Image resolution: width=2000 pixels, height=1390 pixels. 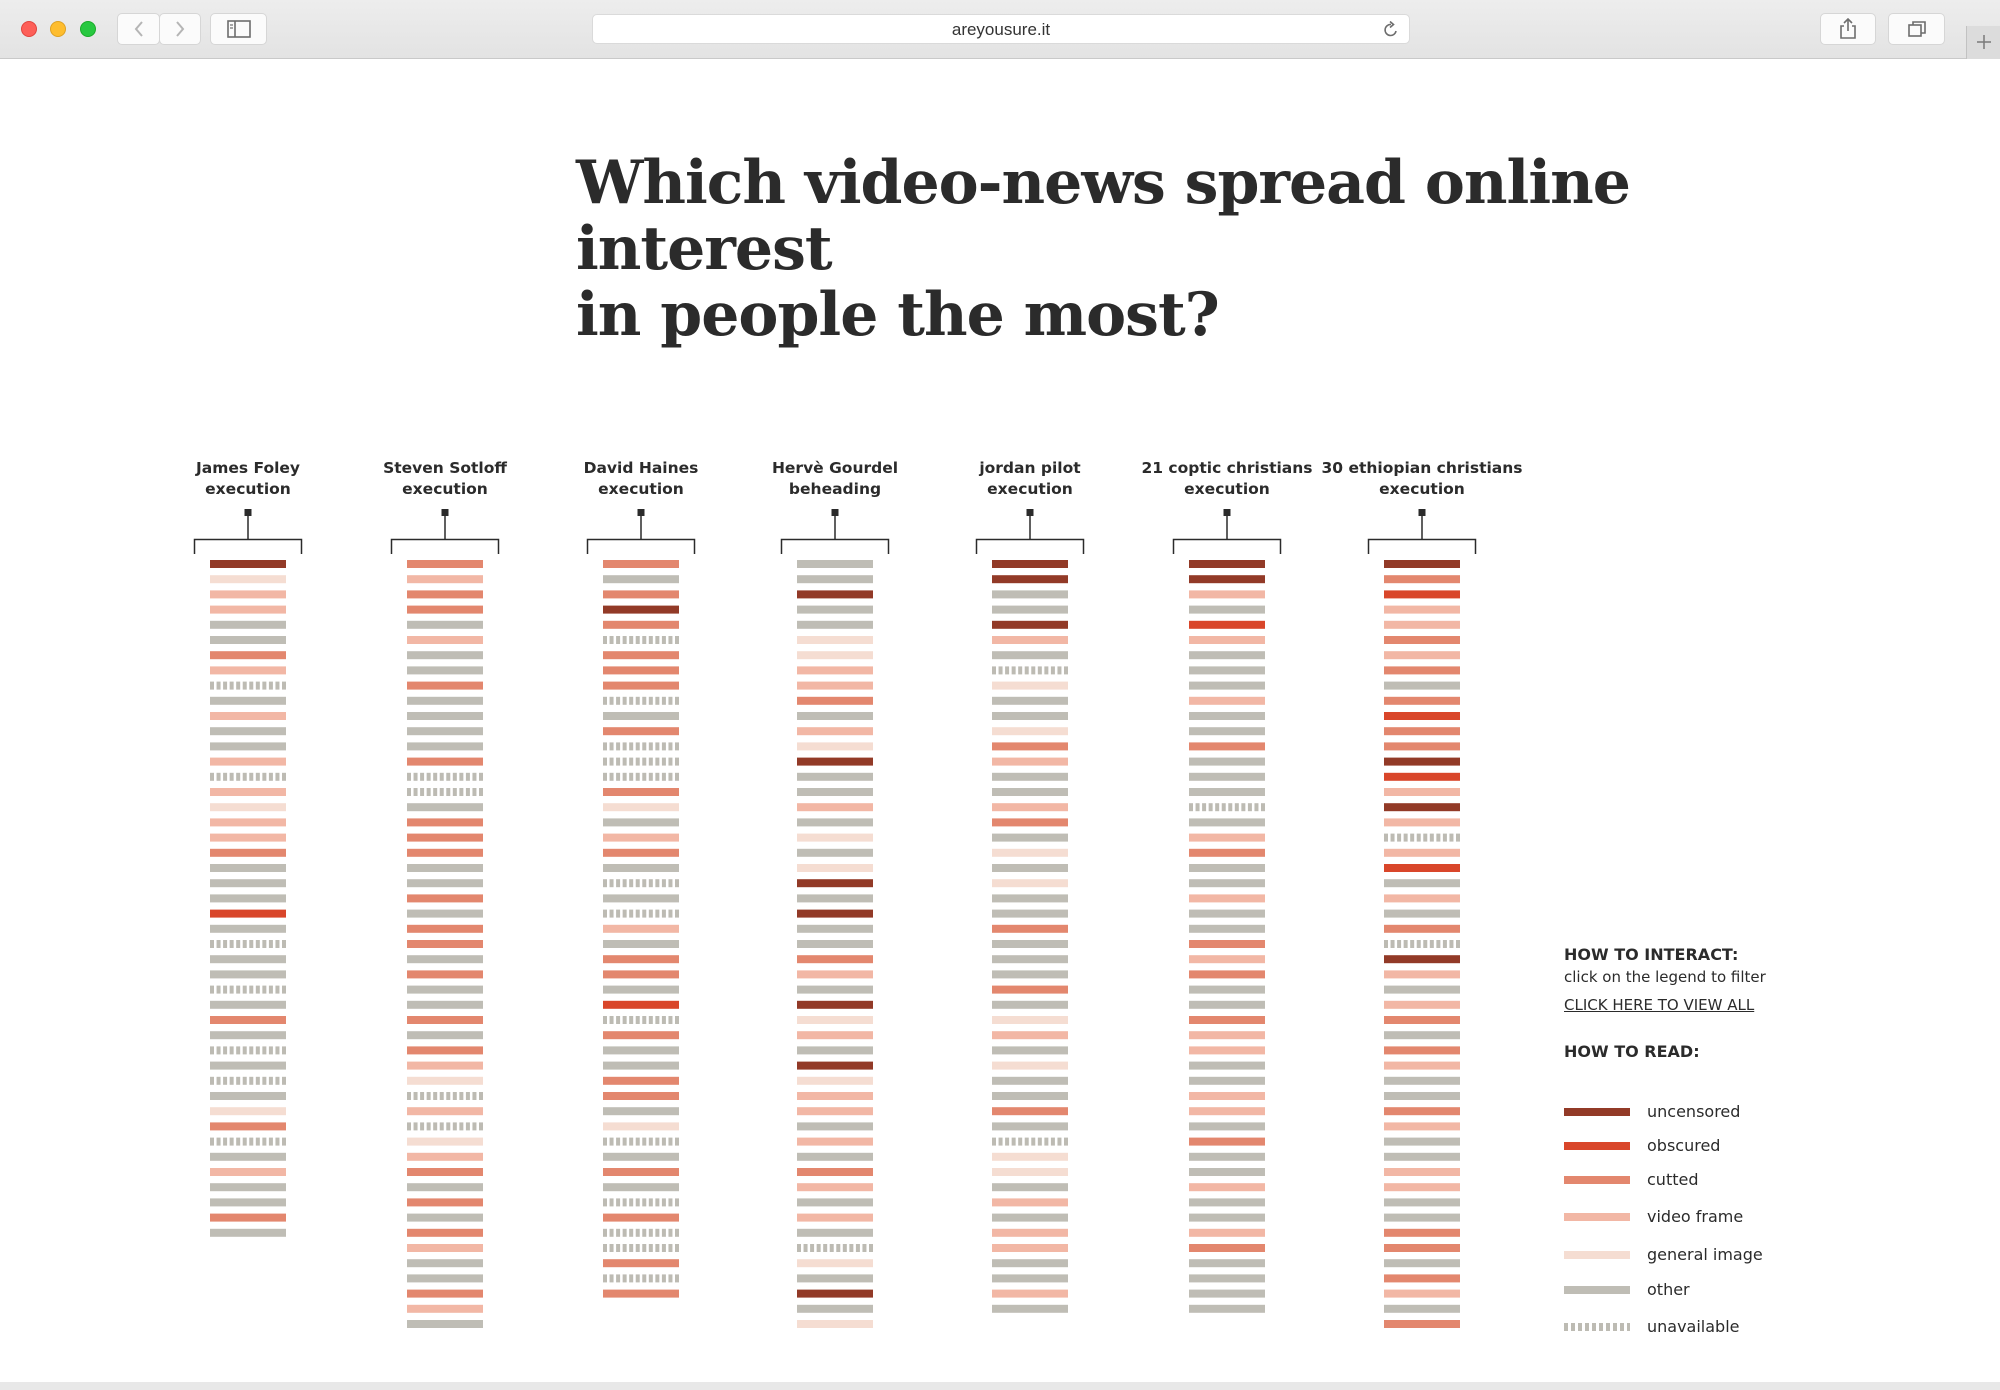 What do you see at coordinates (1916, 29) in the screenshot?
I see `tabs-button` at bounding box center [1916, 29].